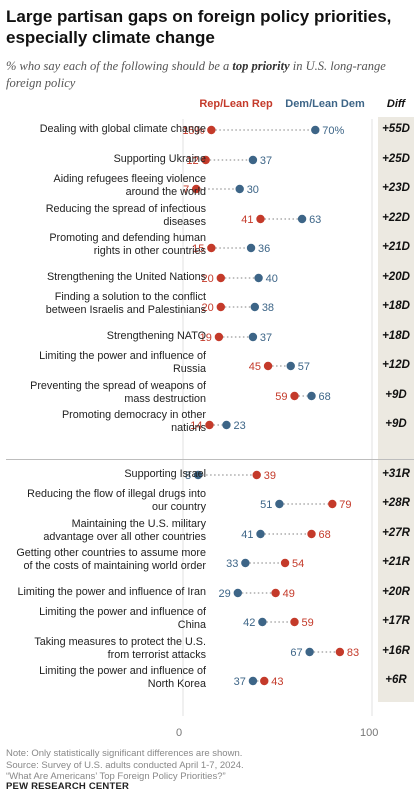 The image size is (420, 794). What do you see at coordinates (396, 621) in the screenshot?
I see `diff-value: +17R` at bounding box center [396, 621].